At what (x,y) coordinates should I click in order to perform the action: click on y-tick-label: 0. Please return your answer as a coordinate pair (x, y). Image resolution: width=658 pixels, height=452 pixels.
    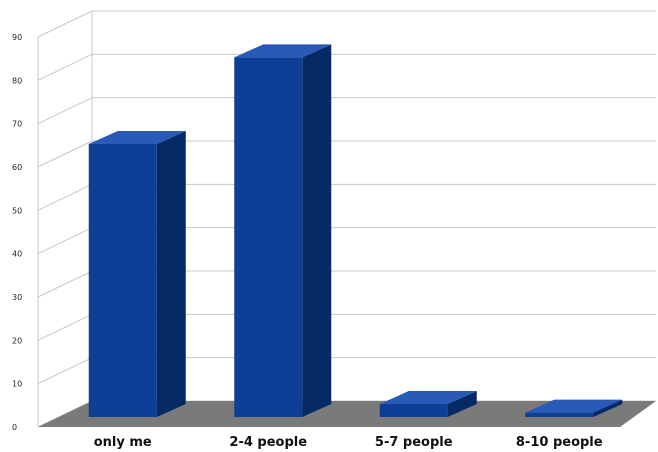
    Looking at the image, I should click on (14, 427).